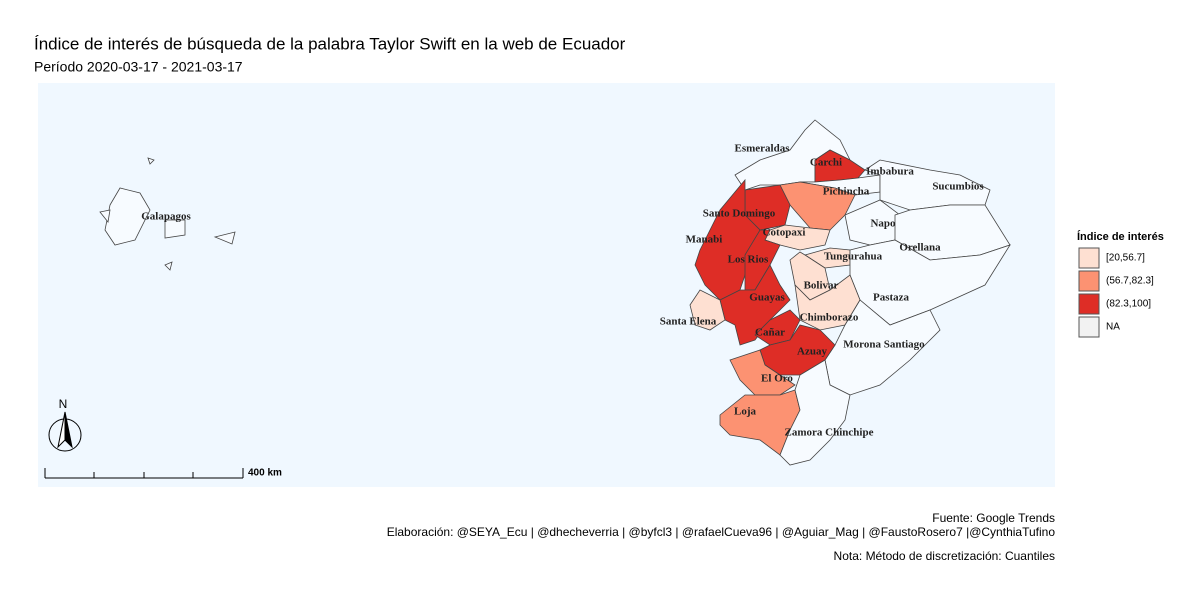  I want to click on region-label: Cañar, so click(770, 333).